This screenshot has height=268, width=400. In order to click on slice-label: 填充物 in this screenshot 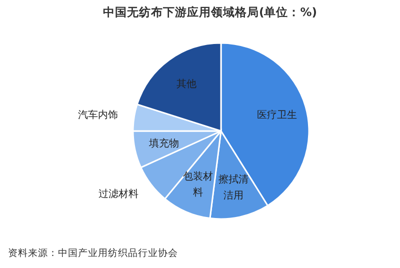, I will do `click(164, 142)`.